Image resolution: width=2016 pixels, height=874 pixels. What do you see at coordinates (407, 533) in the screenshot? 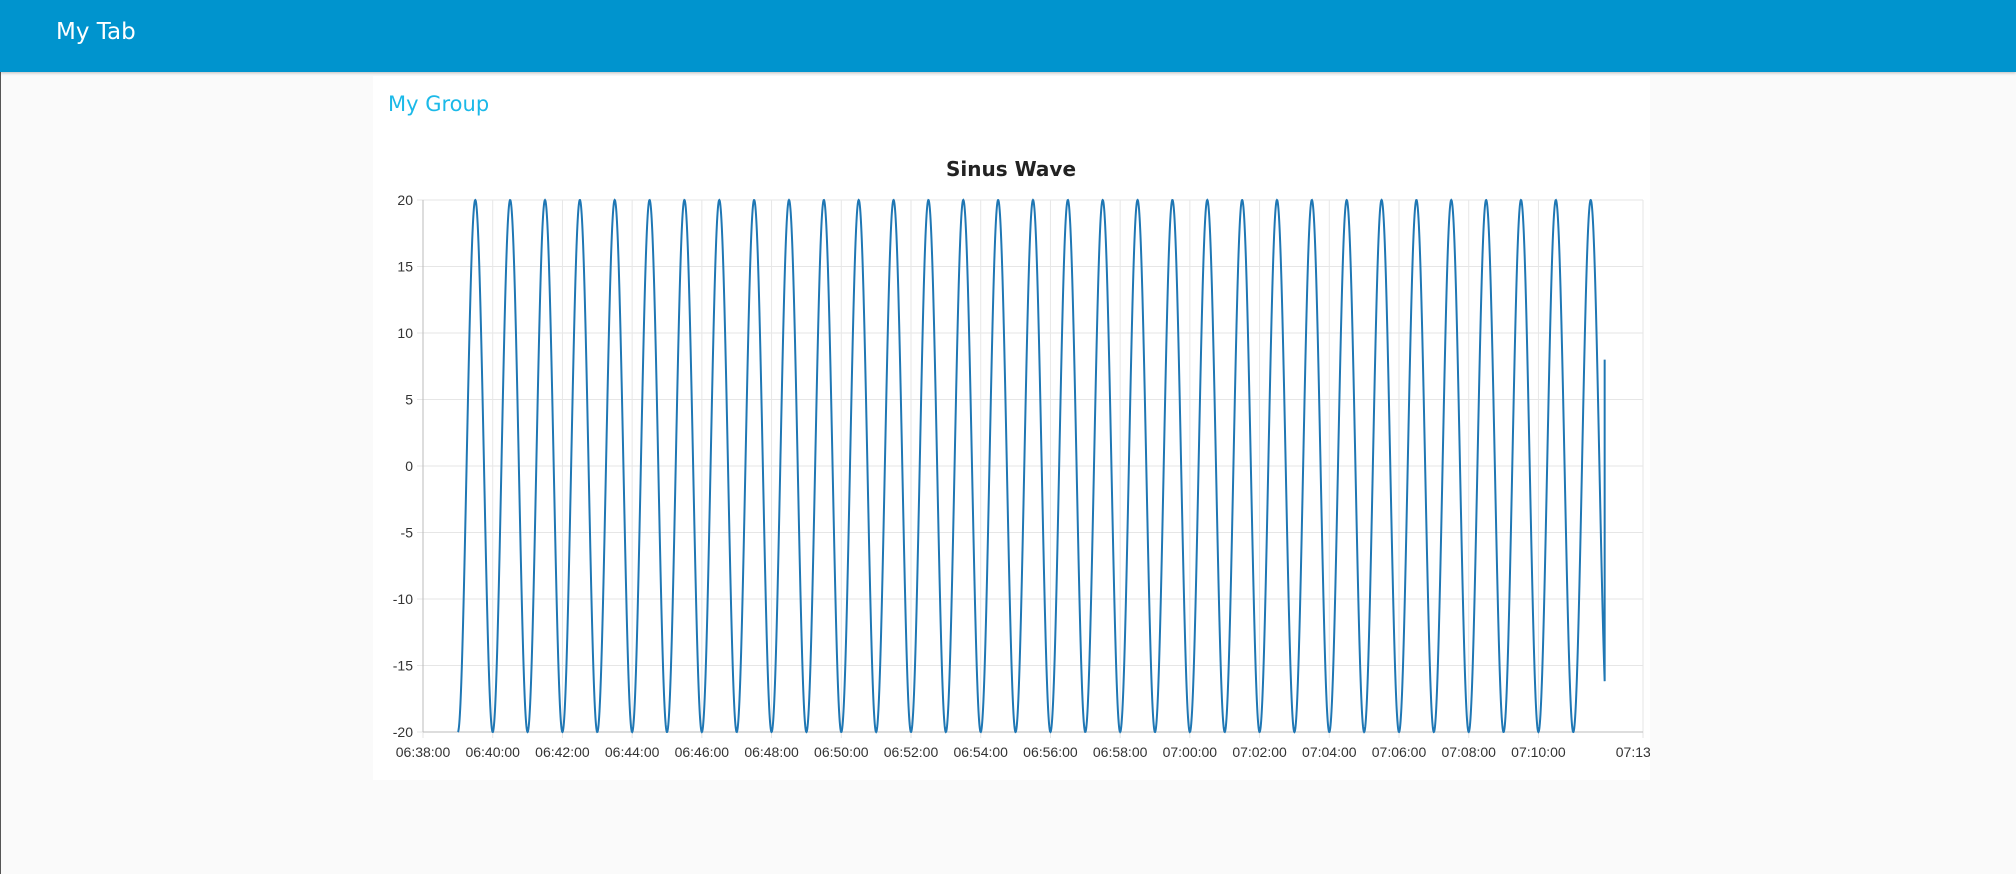
I see `y-tick-label: -5` at bounding box center [407, 533].